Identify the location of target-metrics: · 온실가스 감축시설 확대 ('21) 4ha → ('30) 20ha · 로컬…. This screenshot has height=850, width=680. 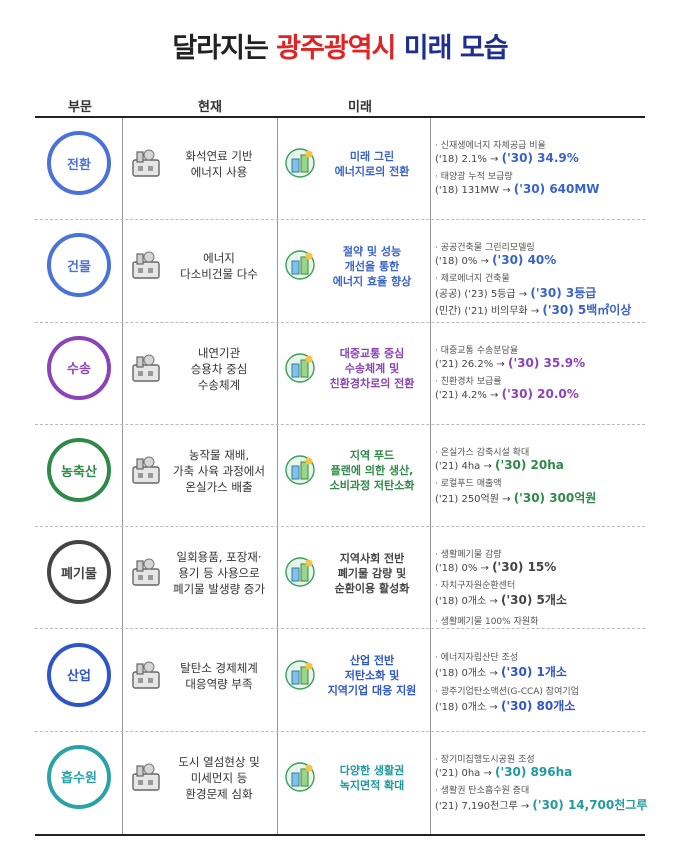
(540, 473).